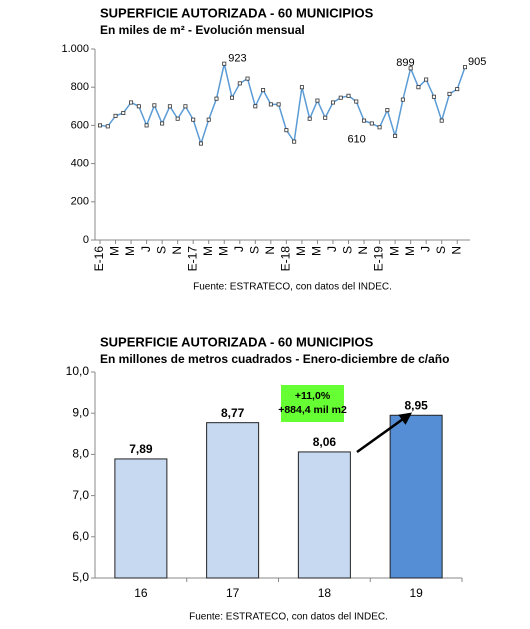 The height and width of the screenshot is (629, 530). Describe the element at coordinates (202, 30) in the screenshot. I see `chart-subtitle: En miles de m² - Evolución mensual` at that location.